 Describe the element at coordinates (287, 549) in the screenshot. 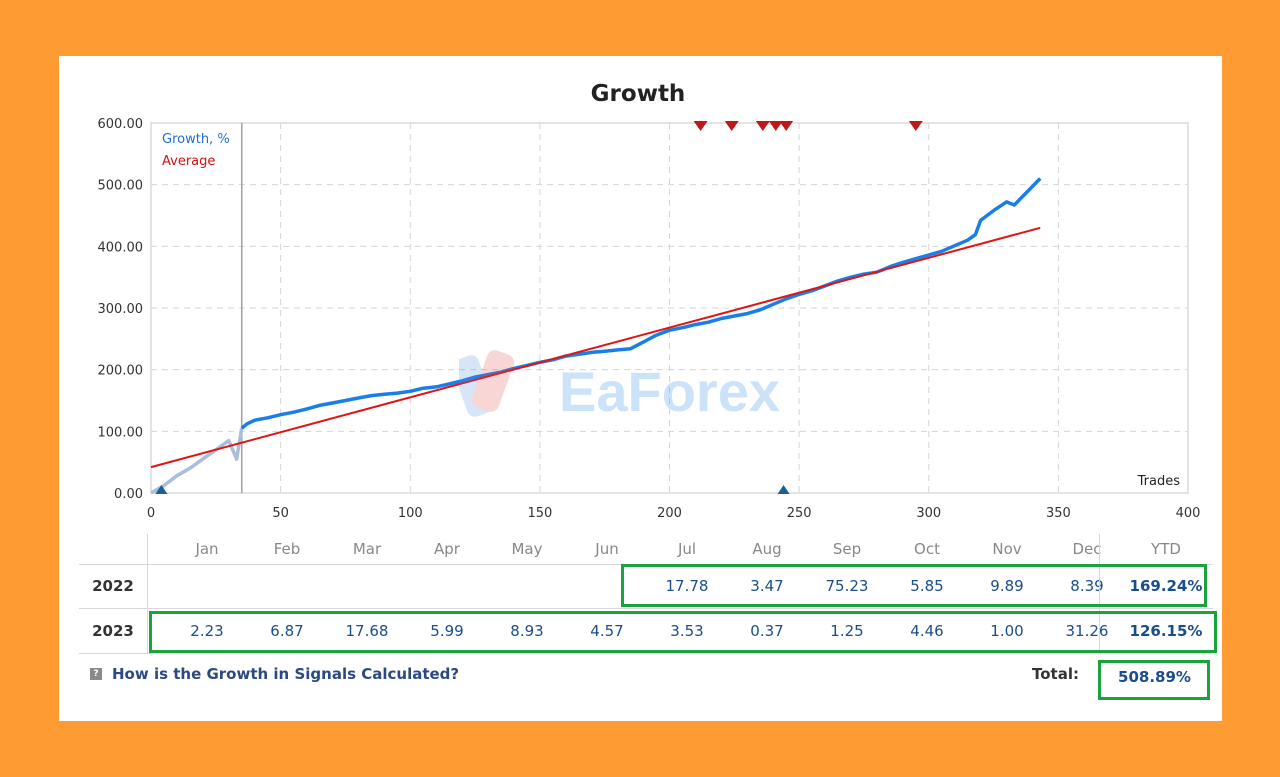

I see `month-header: Feb` at that location.